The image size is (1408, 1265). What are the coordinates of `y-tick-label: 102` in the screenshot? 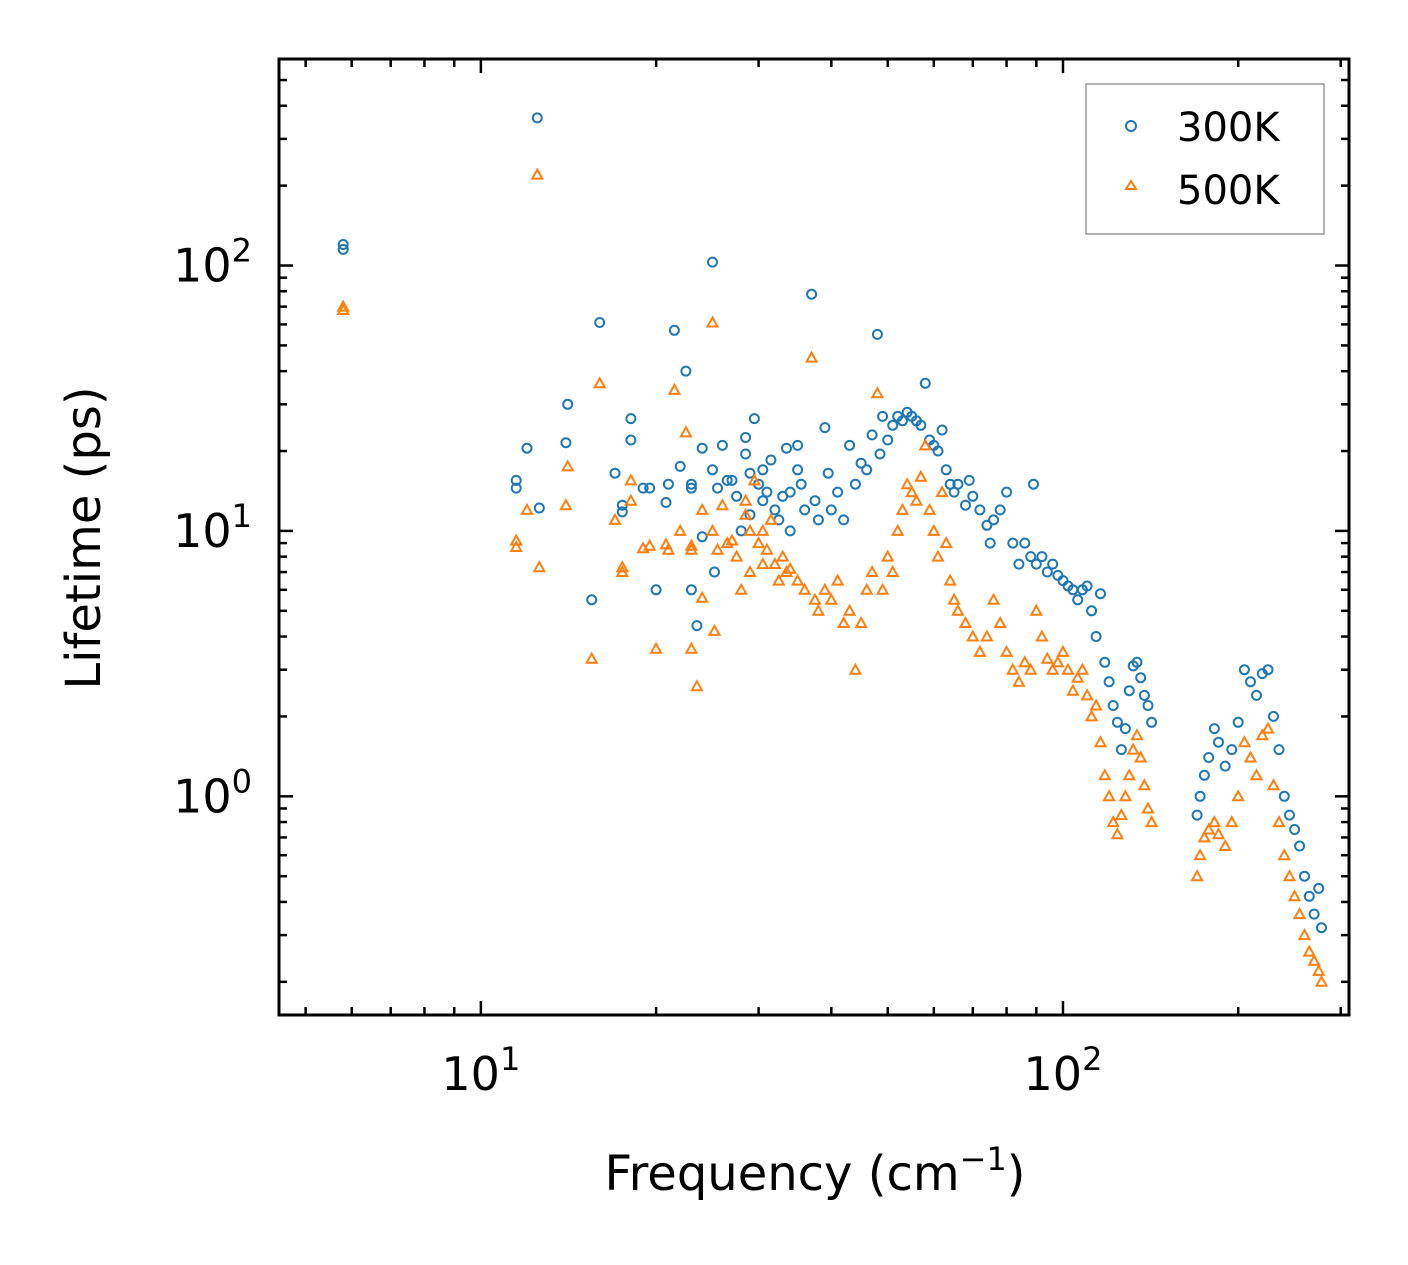 It's located at (212, 262).